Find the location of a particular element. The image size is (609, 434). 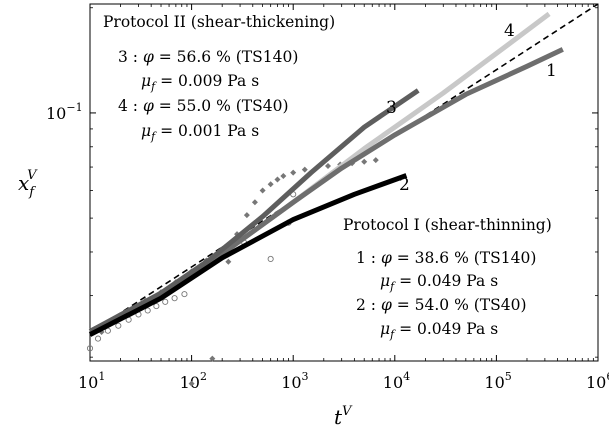

x-tick-label: 10⁶ is located at coordinates (597, 381).